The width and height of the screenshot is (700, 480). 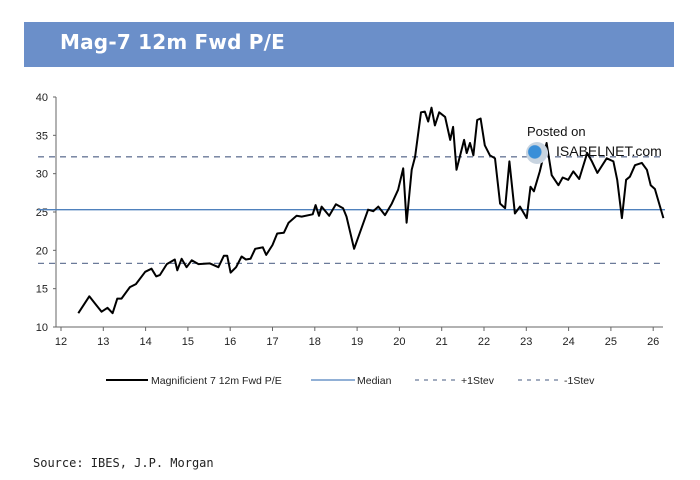 What do you see at coordinates (556, 131) in the screenshot?
I see `watermark-text: Posted on` at bounding box center [556, 131].